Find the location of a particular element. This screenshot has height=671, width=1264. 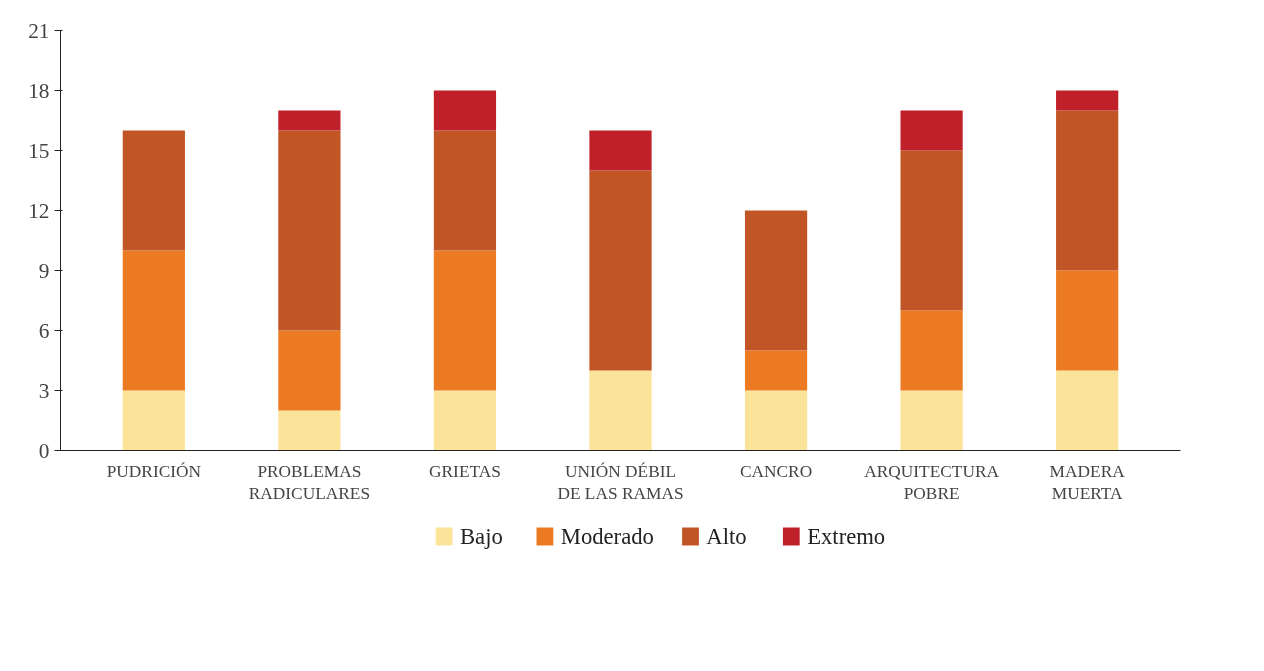

y-tick-label: 6 is located at coordinates (44, 330).